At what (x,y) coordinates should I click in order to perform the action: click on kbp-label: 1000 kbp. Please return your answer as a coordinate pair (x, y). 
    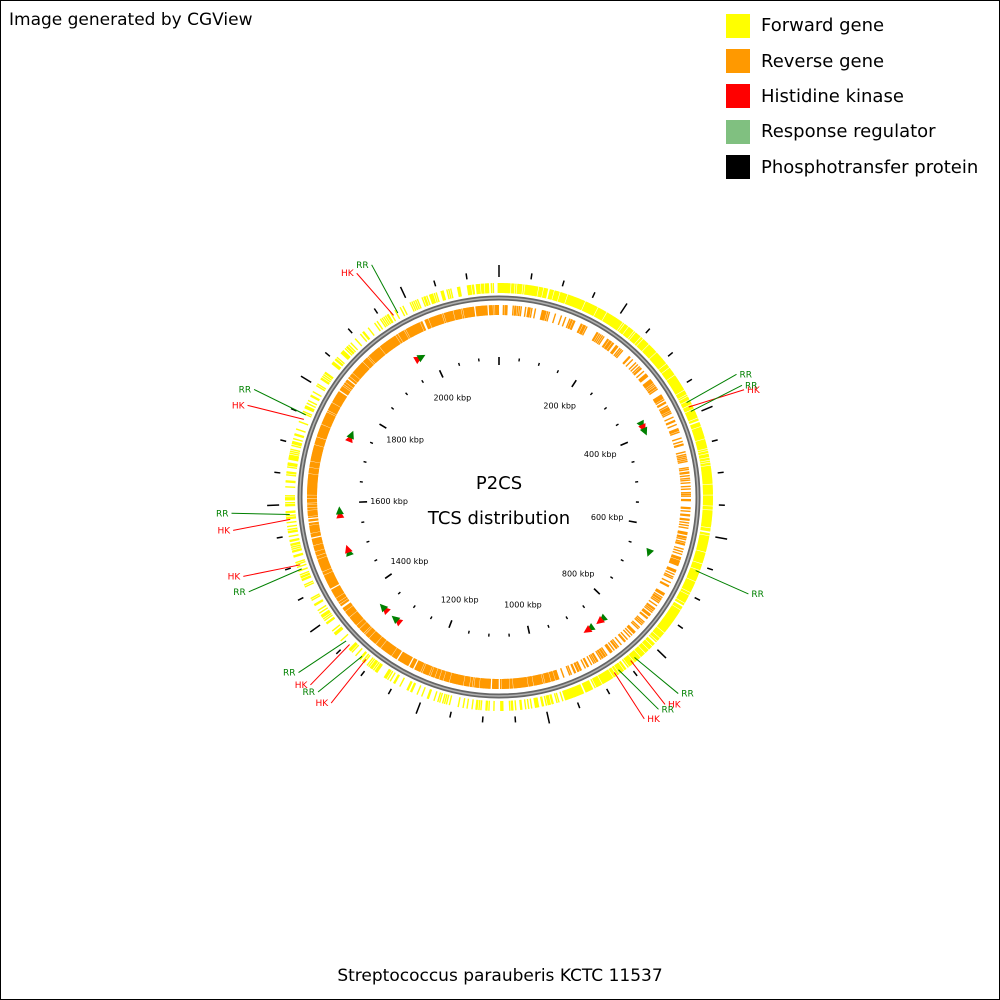
    Looking at the image, I should click on (523, 604).